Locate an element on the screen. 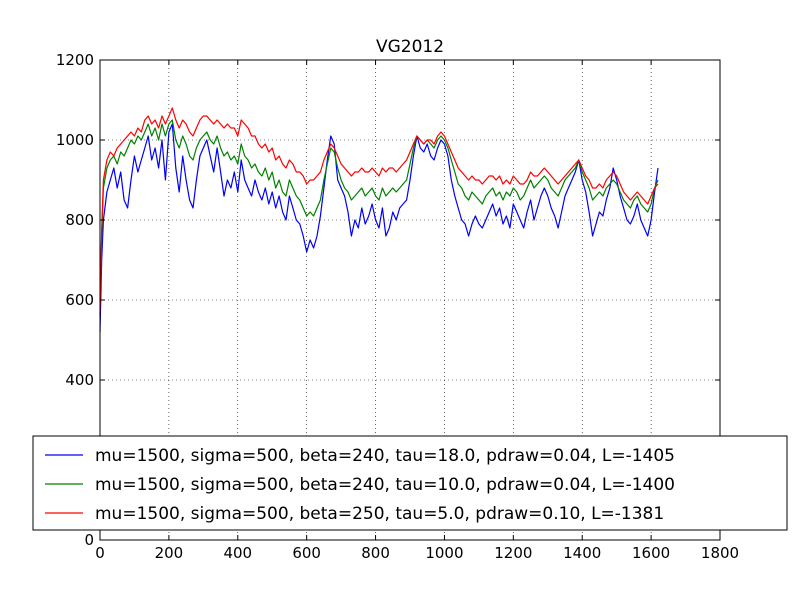 The height and width of the screenshot is (600, 800). x-tick-label: 600 is located at coordinates (306, 553).